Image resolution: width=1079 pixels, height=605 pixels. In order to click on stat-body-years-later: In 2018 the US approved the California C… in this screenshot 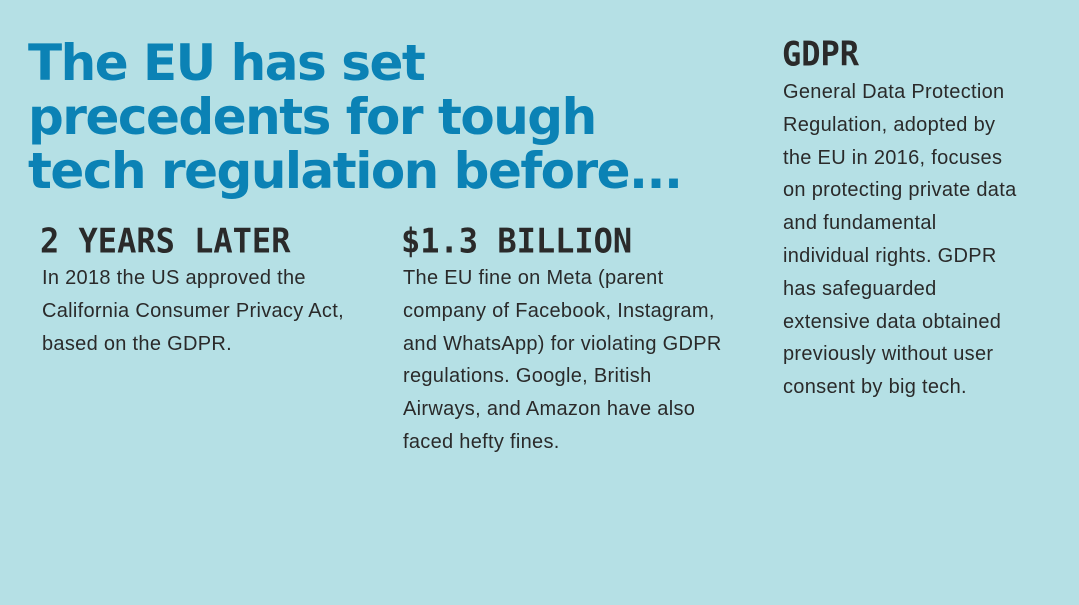, I will do `click(193, 311)`.